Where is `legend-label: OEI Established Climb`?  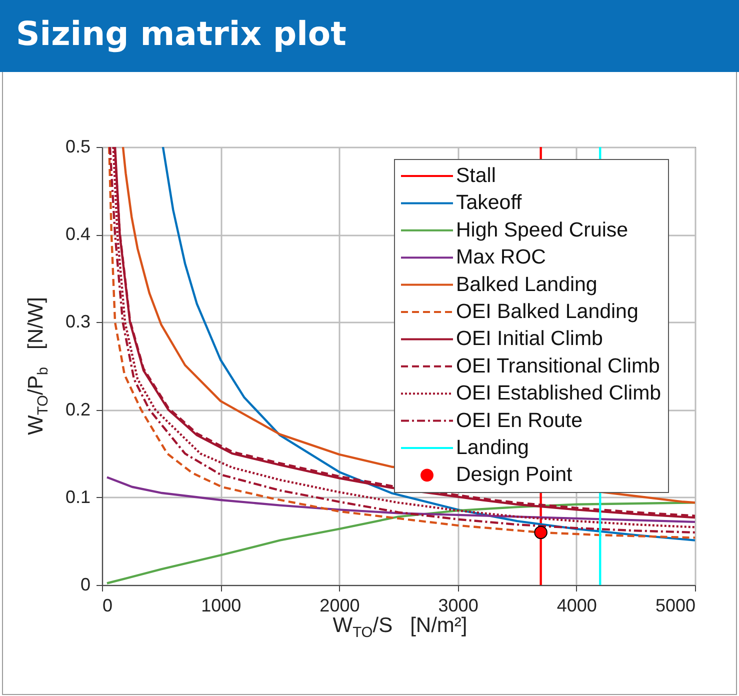
legend-label: OEI Established Climb is located at coordinates (559, 393).